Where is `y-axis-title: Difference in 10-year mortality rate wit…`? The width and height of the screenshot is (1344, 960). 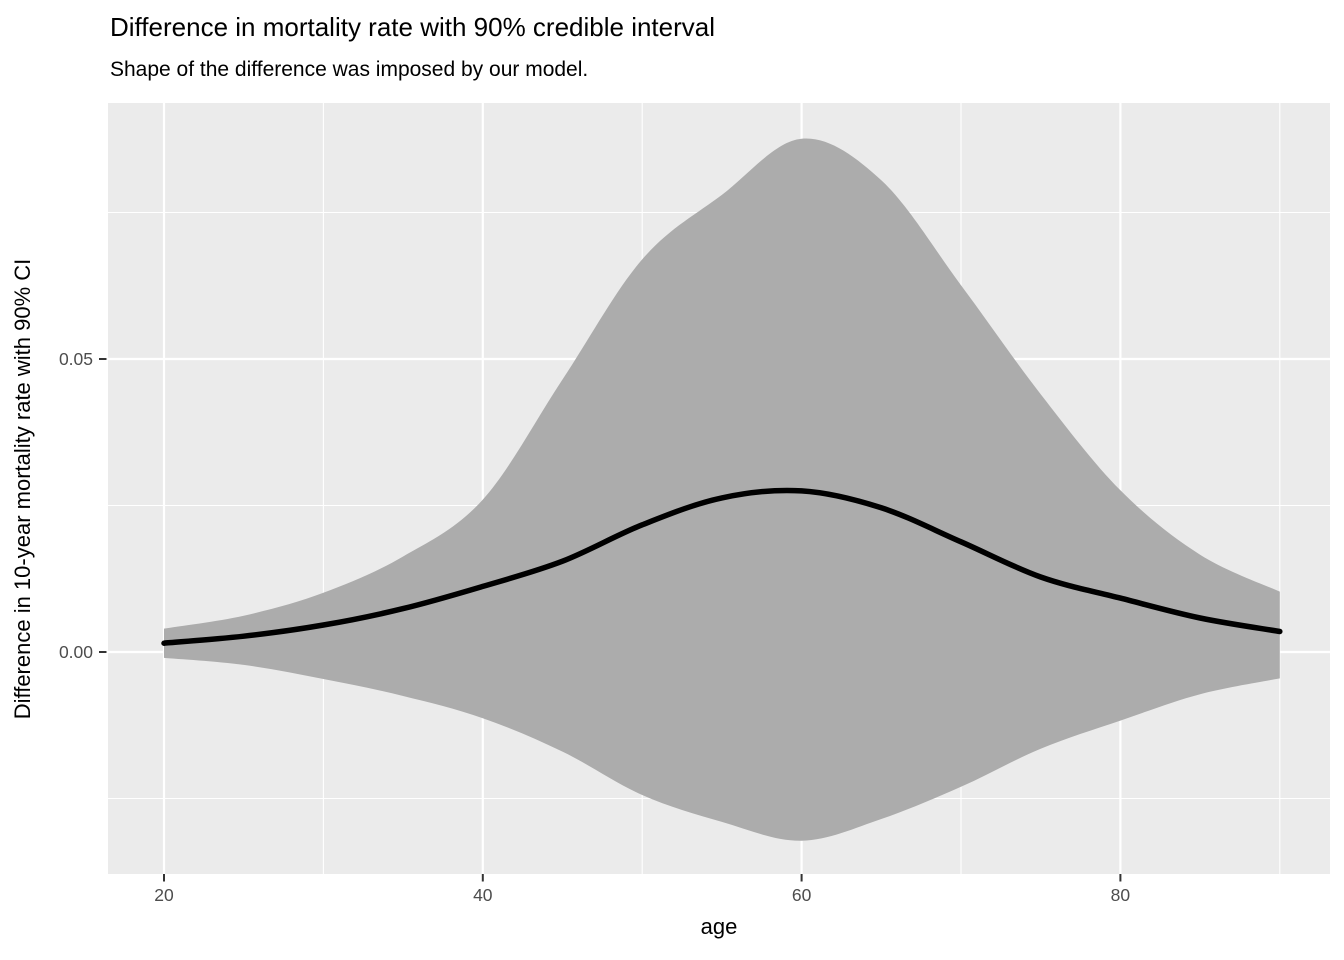 y-axis-title: Difference in 10-year mortality rate wit… is located at coordinates (22, 489).